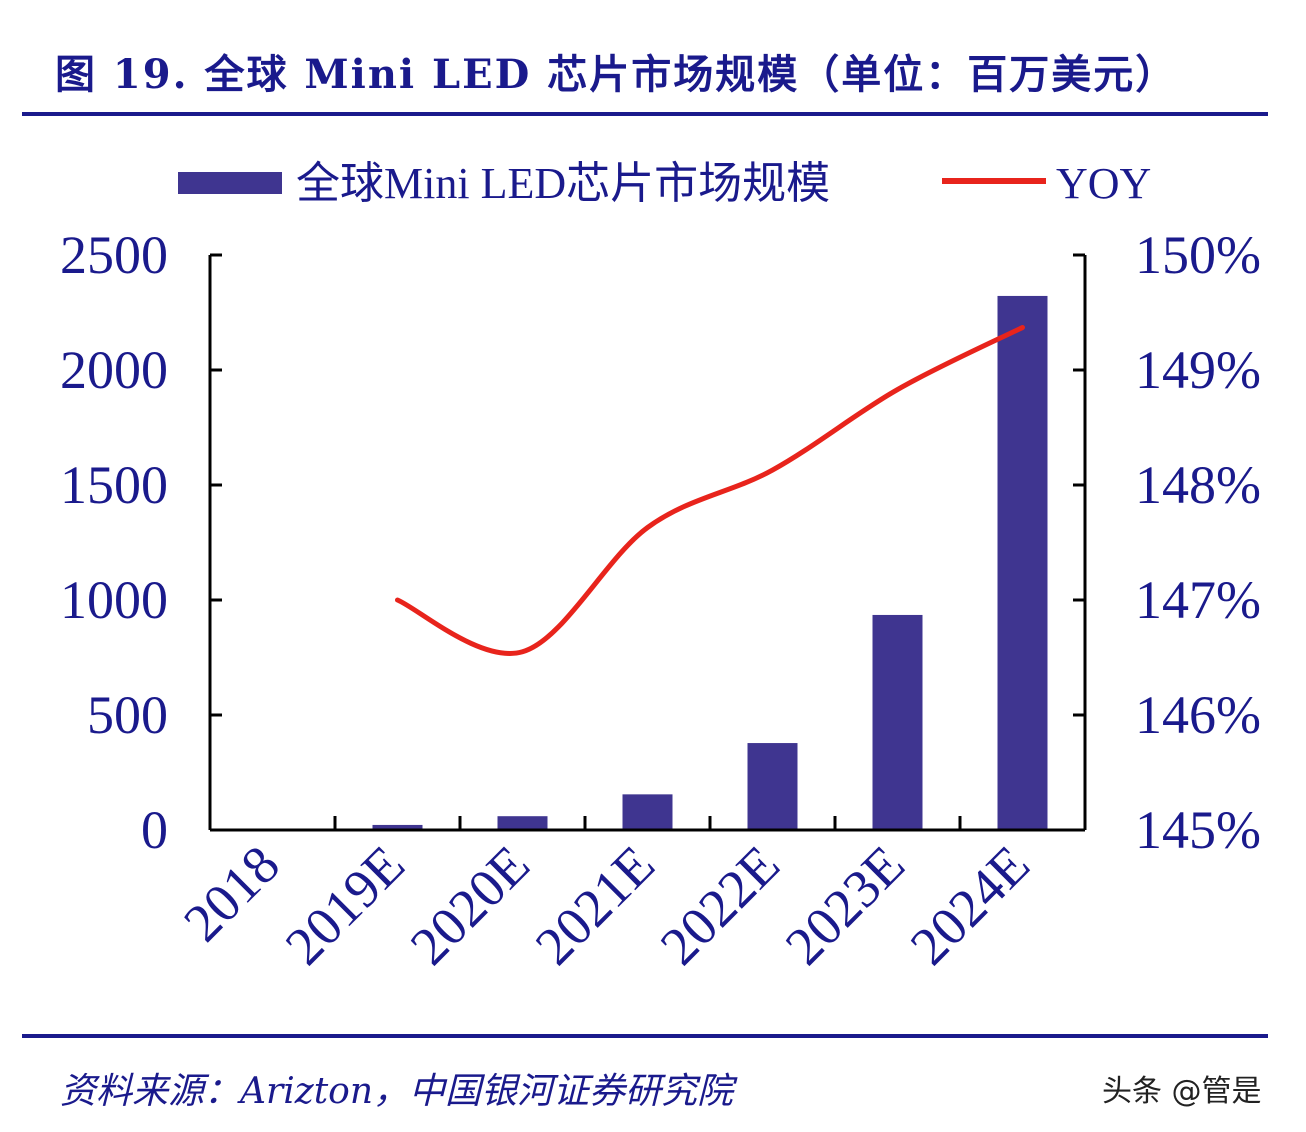  I want to click on legend-line-label: YOY, so click(1103, 183).